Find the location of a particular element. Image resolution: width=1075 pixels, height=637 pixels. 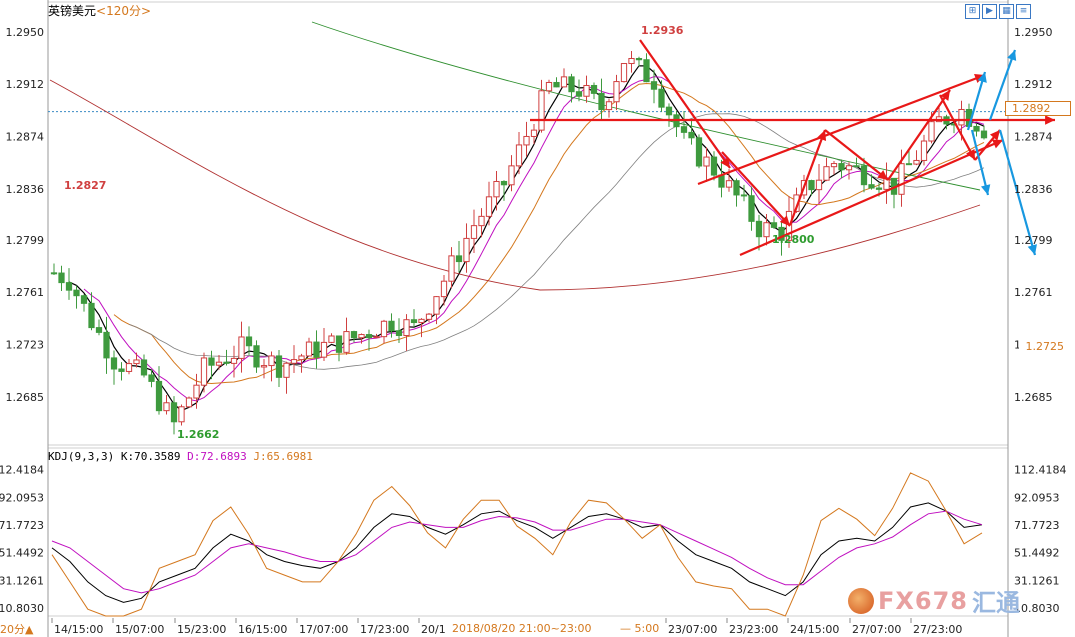

zoom-in-icon: ⊞ is located at coordinates (972, 11).